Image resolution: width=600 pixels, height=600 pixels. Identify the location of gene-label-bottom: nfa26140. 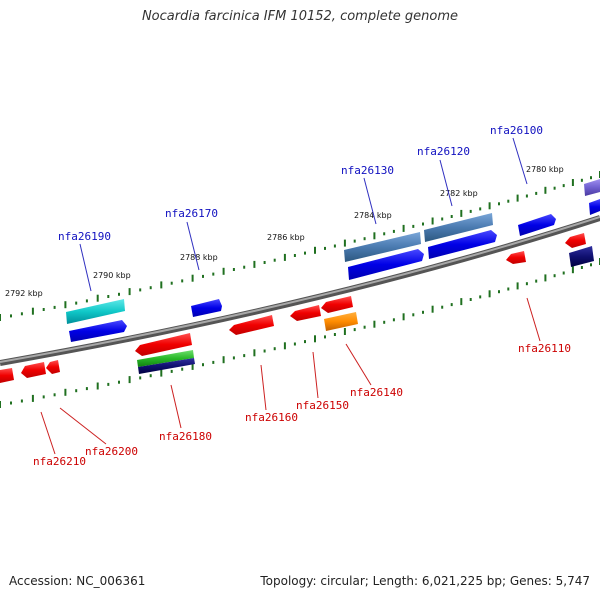
(376, 392).